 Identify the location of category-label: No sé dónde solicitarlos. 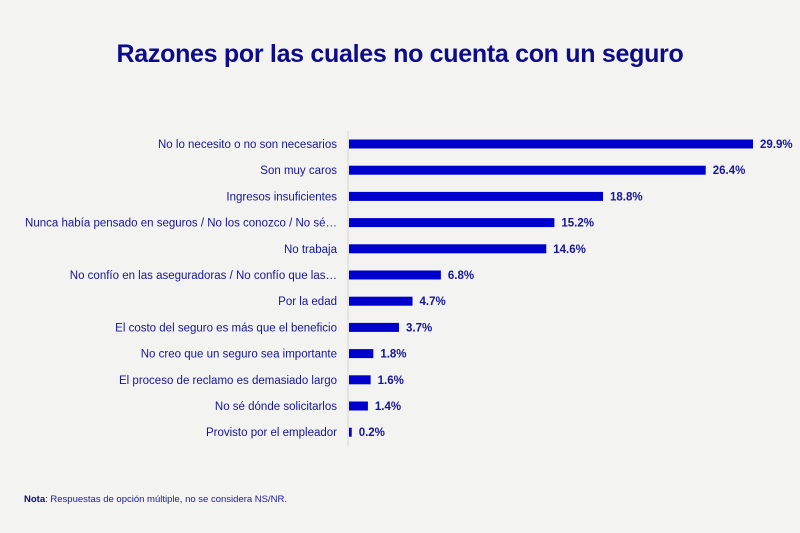
(276, 407).